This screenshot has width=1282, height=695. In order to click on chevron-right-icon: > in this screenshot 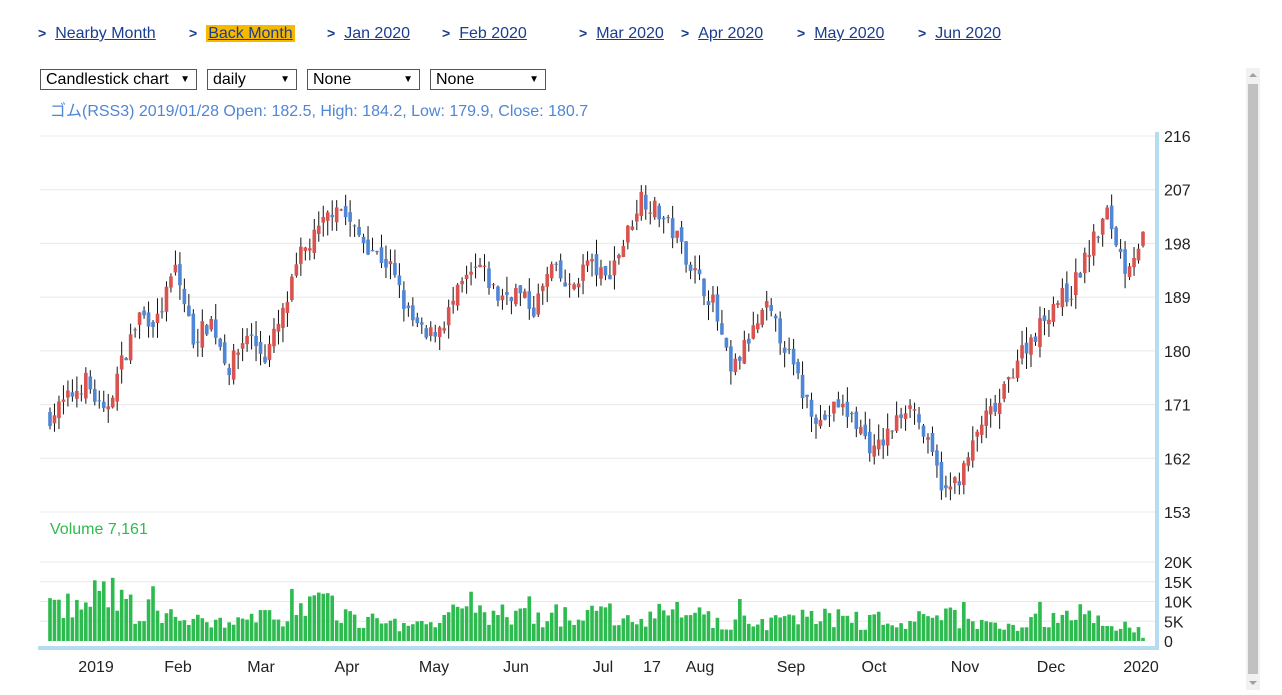, I will do `click(922, 33)`.